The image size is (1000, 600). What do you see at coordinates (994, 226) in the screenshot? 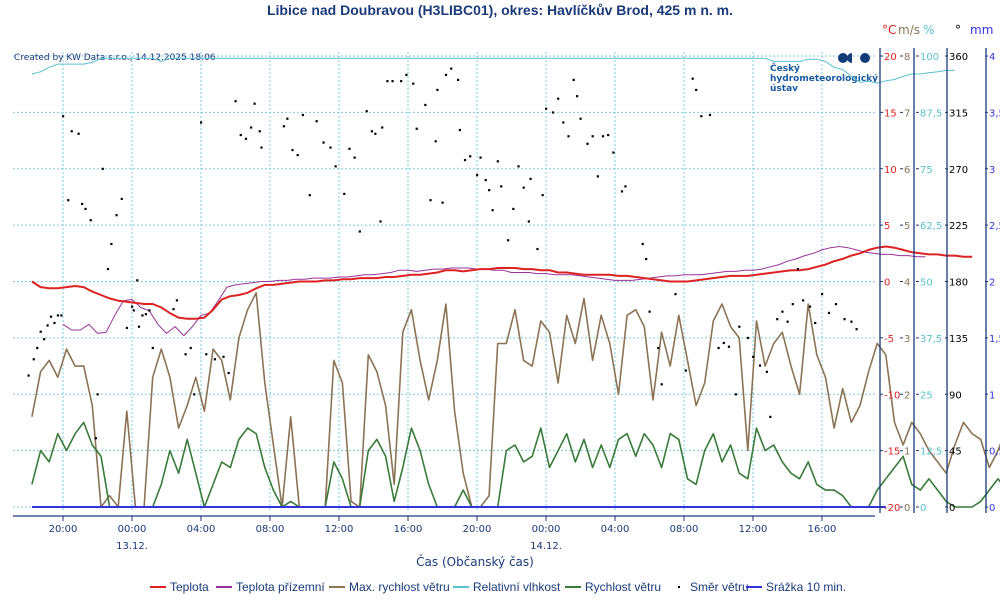
I see `axis-tick-rain: 2,5` at bounding box center [994, 226].